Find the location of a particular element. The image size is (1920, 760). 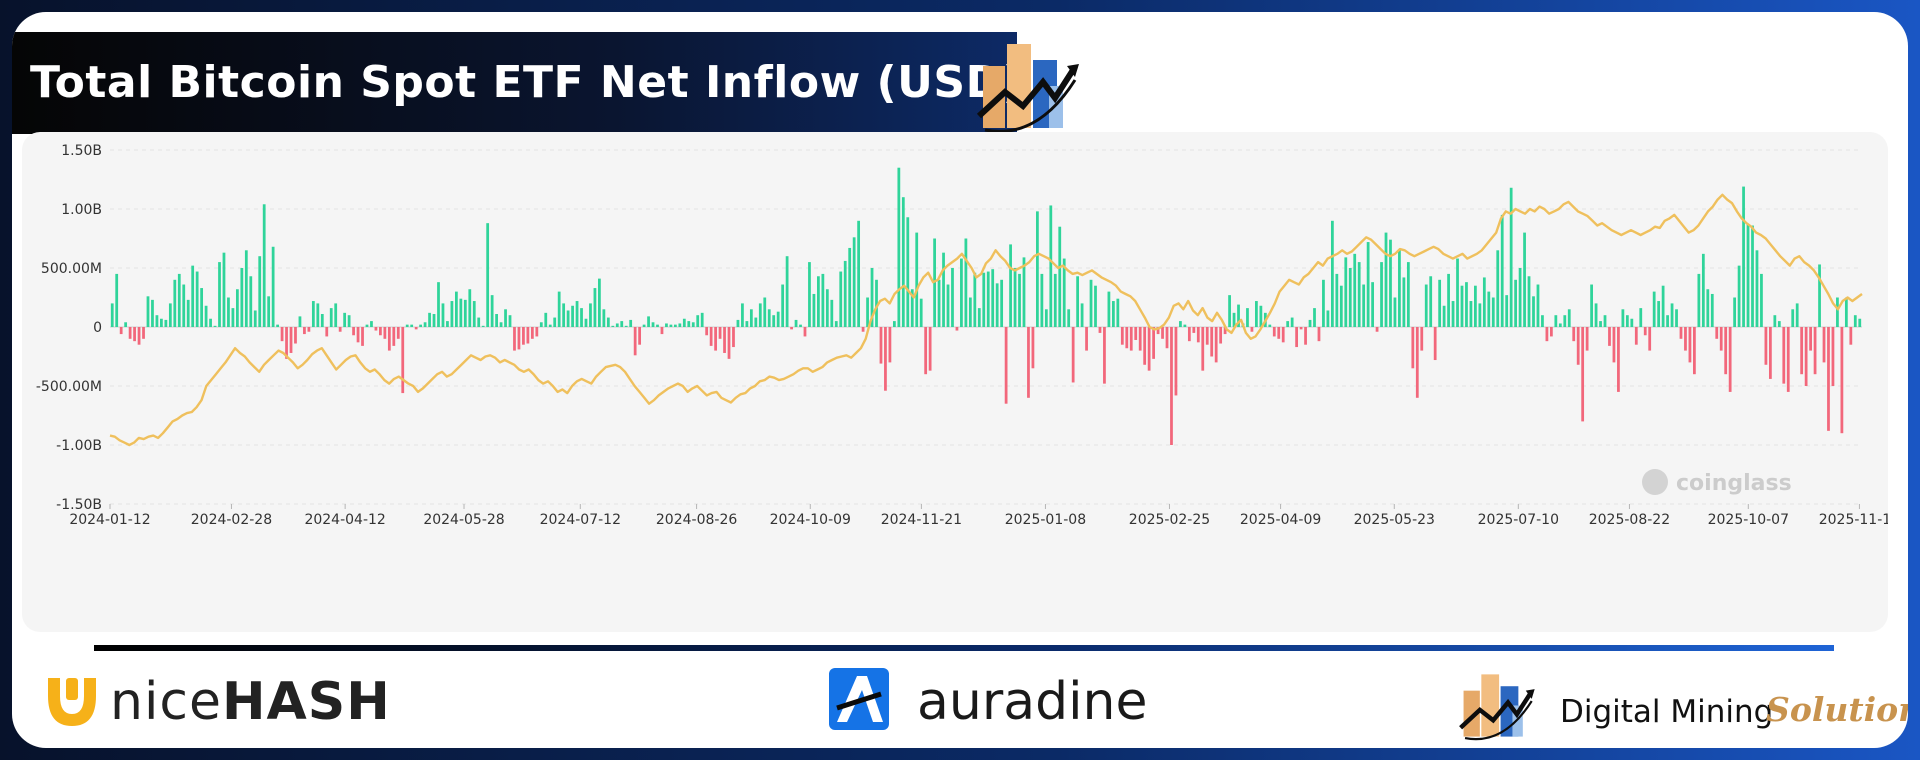

y-tick-label: 500.00M is located at coordinates (71, 269).